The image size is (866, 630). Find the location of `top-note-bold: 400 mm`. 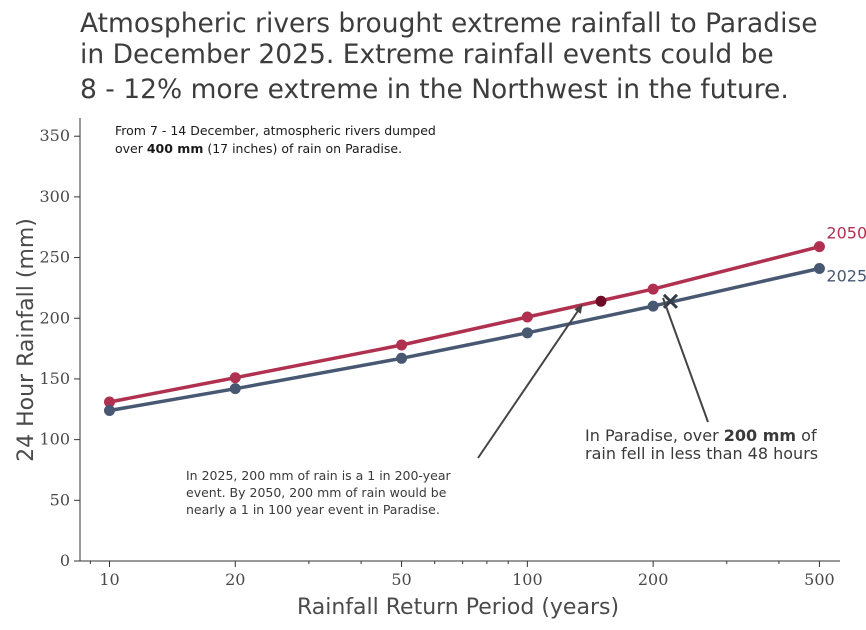

top-note-bold: 400 mm is located at coordinates (175, 148).